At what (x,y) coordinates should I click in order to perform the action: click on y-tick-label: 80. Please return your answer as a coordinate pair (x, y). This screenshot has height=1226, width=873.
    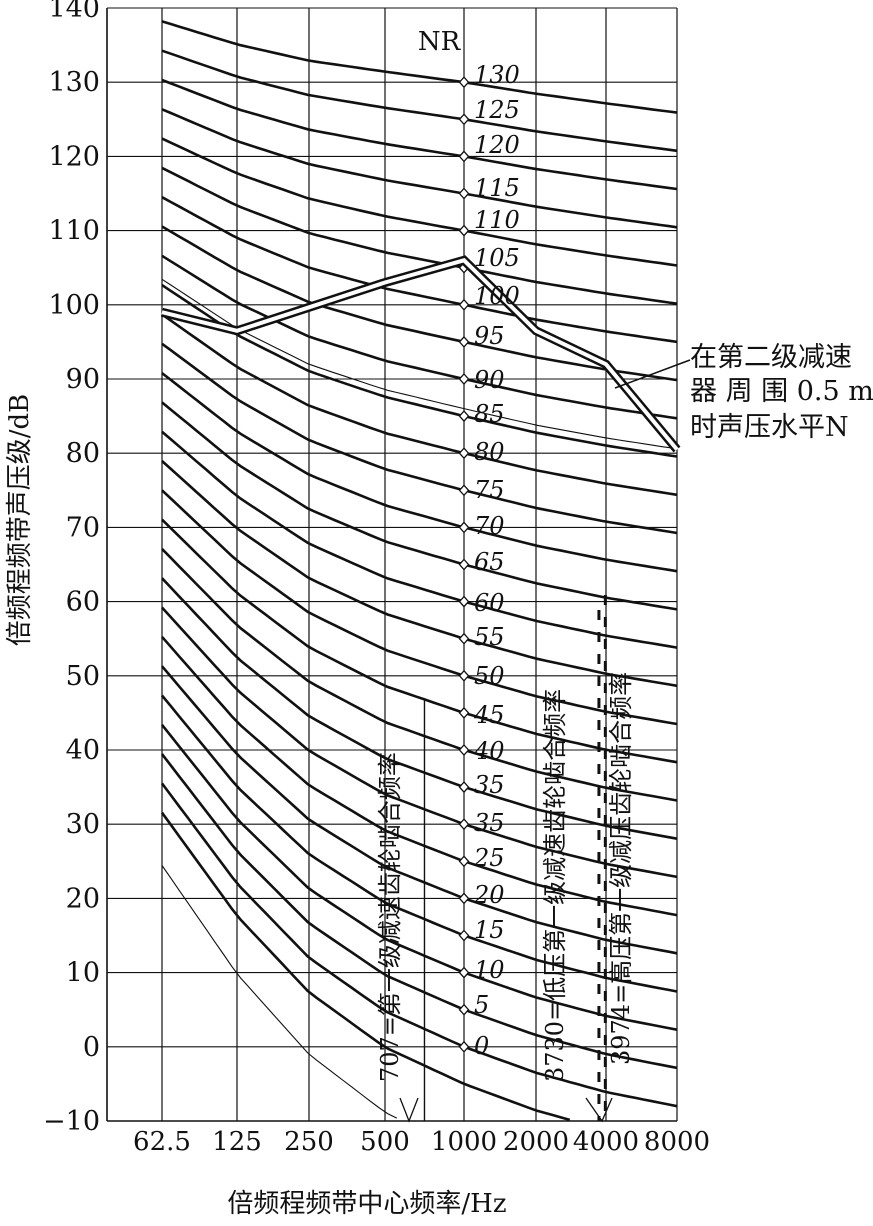
    Looking at the image, I should click on (83, 453).